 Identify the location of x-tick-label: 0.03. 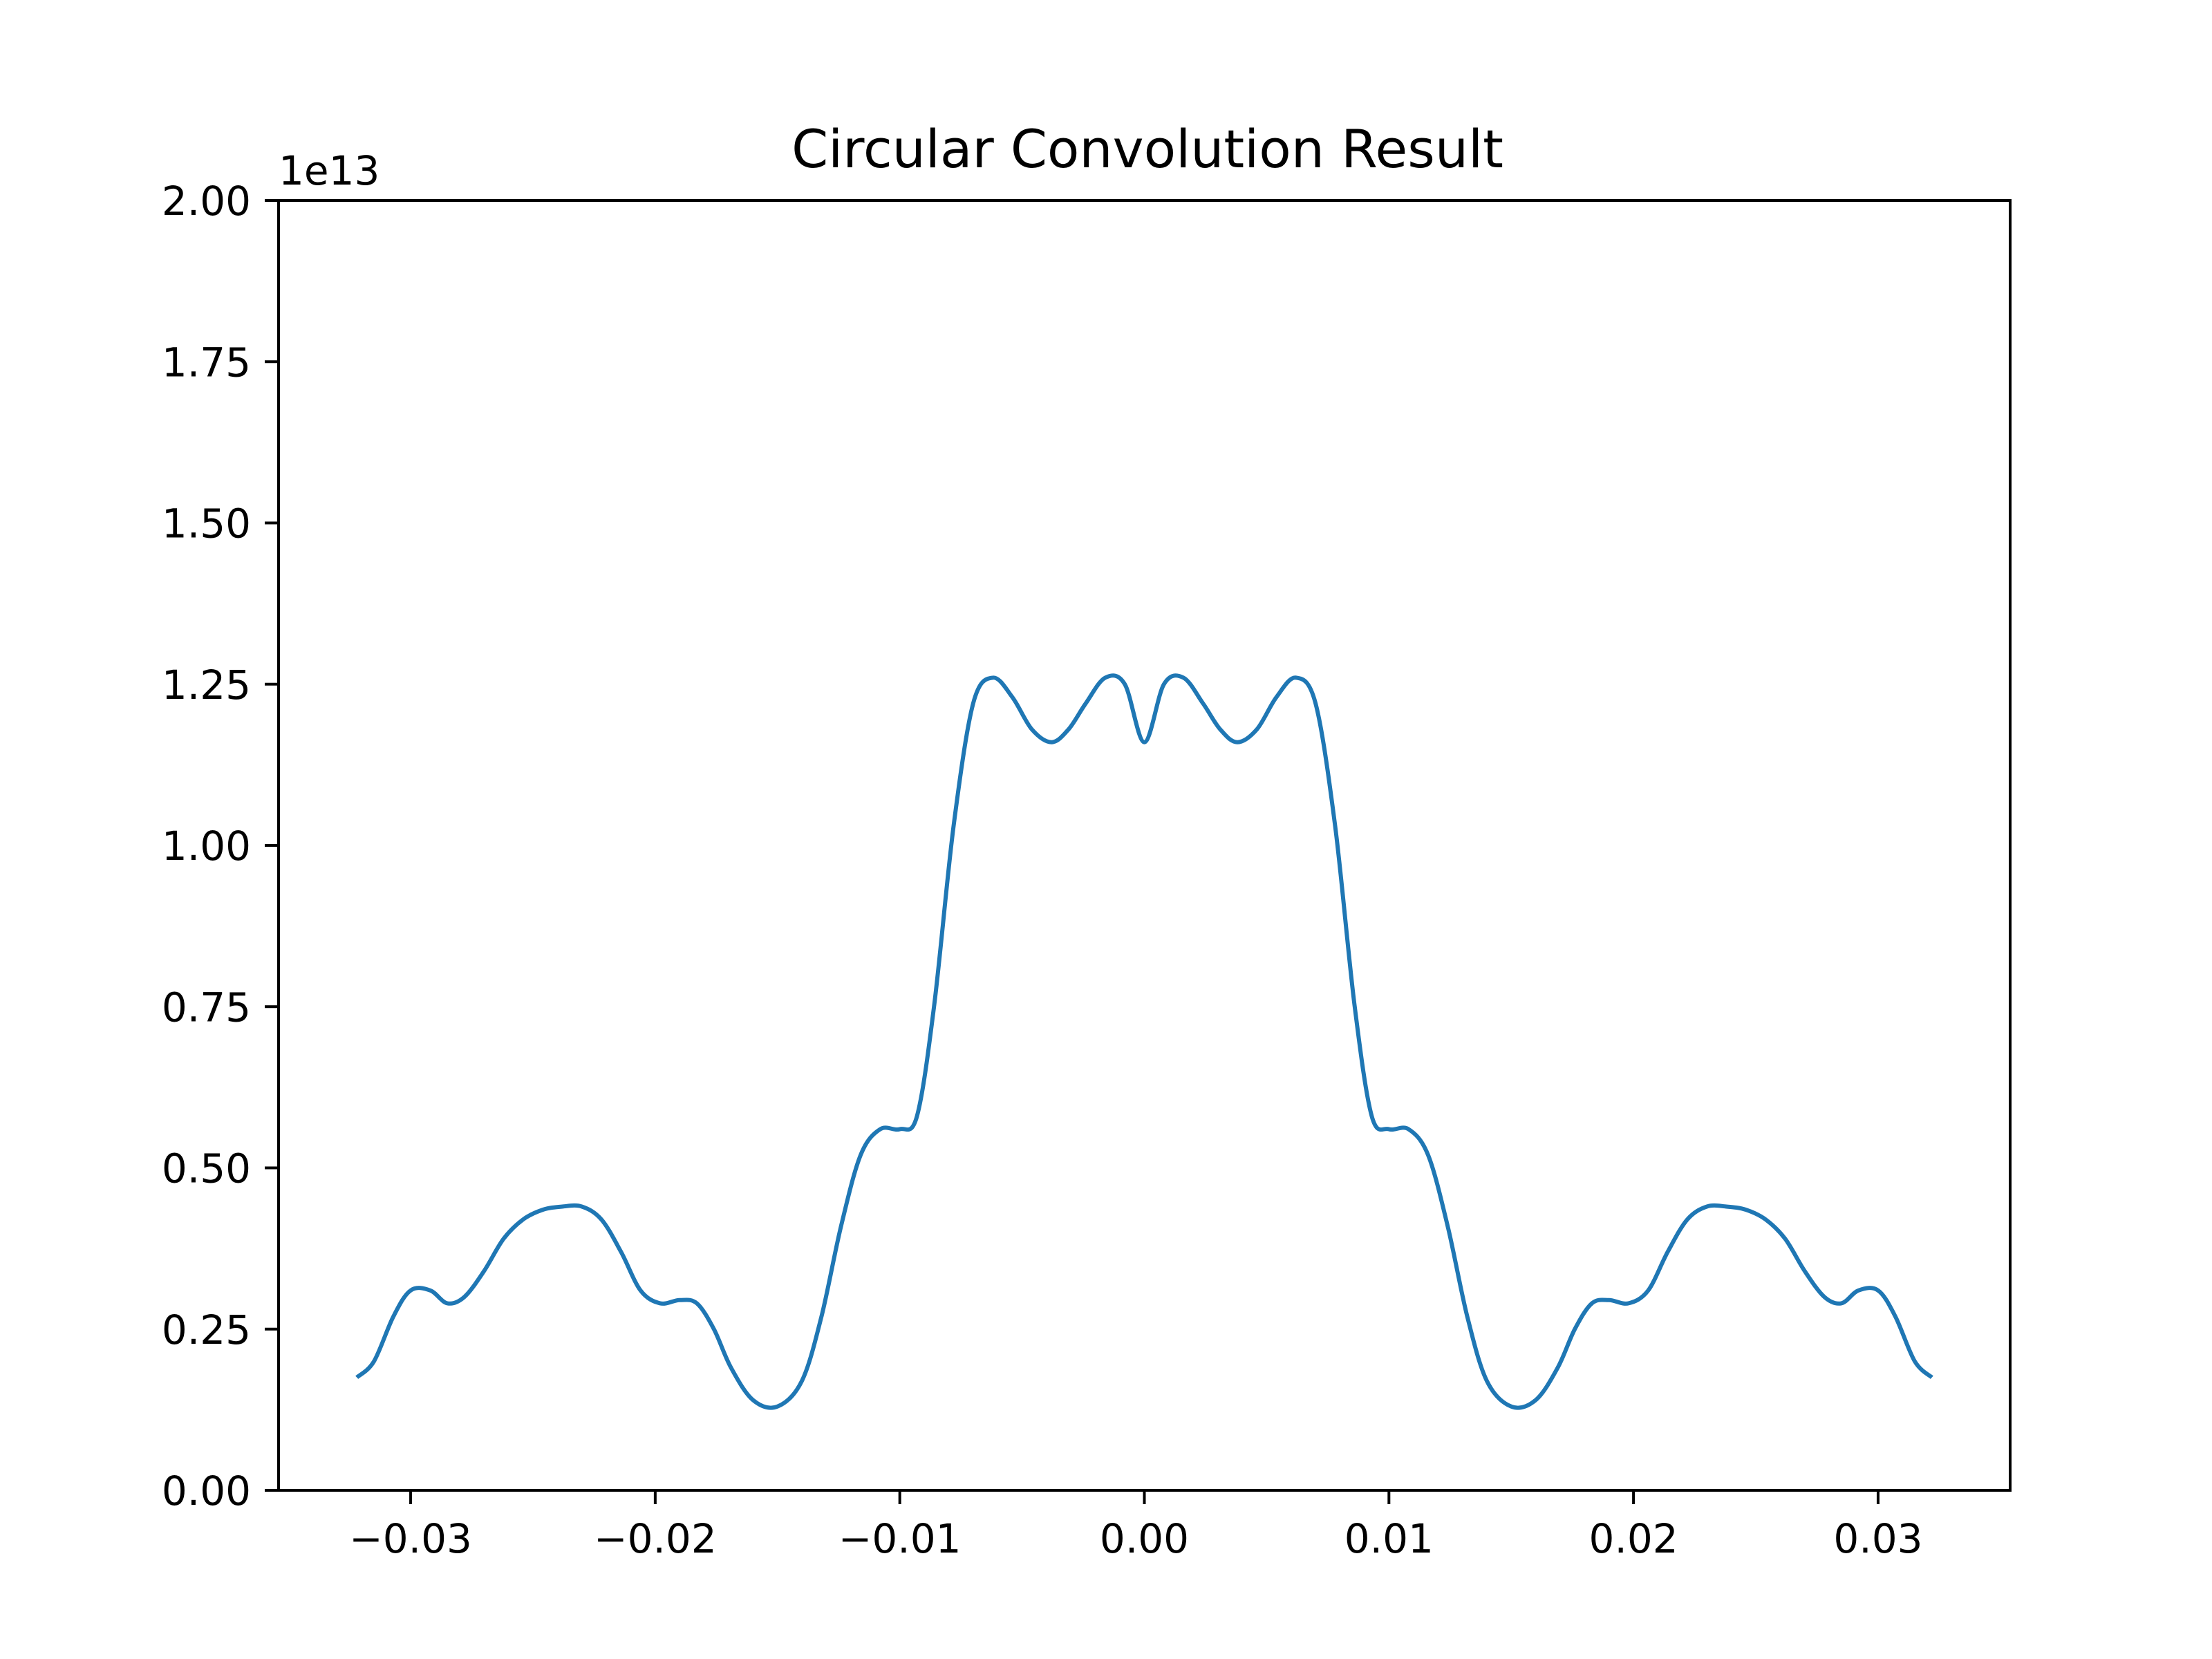
(1877, 1539).